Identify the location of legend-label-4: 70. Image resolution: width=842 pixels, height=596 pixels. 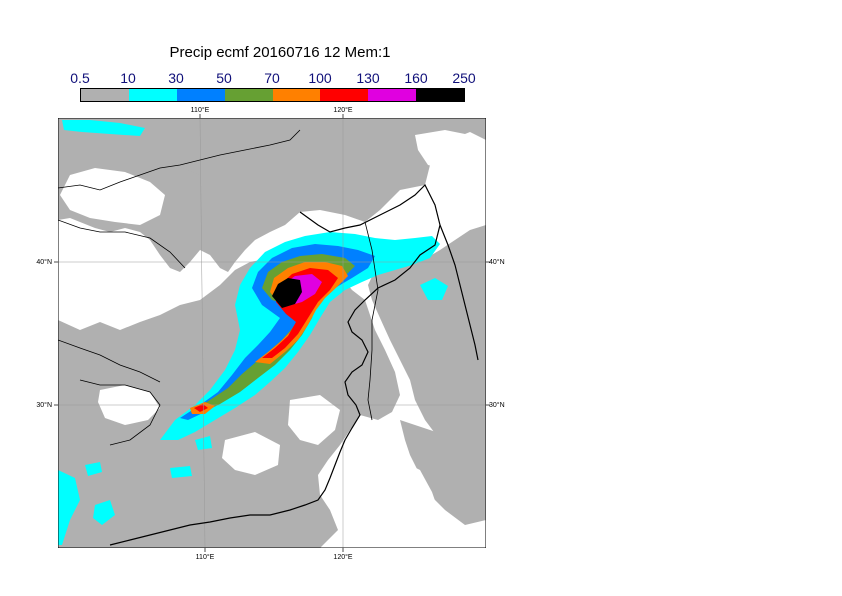
(272, 78).